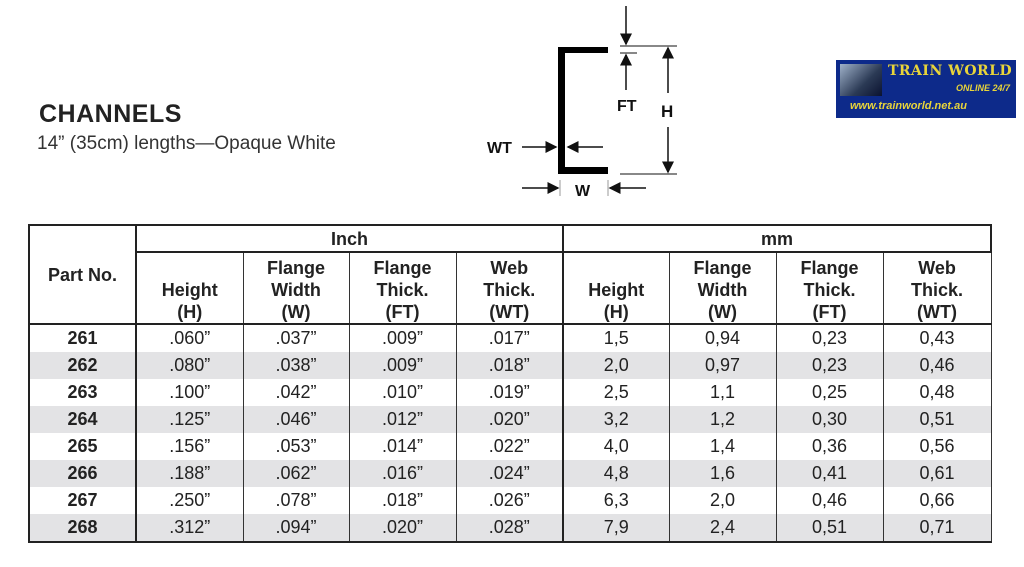 This screenshot has height=567, width=1024. I want to click on inch-value-cell: .062”, so click(296, 473).